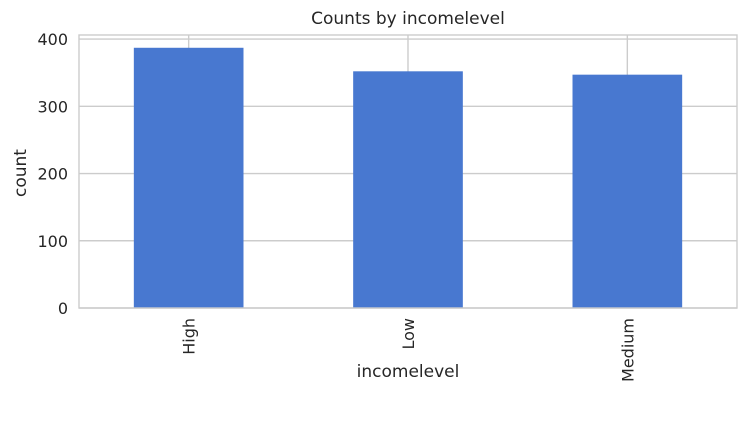 The image size is (750, 424). Describe the element at coordinates (408, 189) in the screenshot. I see `bar-low` at that location.